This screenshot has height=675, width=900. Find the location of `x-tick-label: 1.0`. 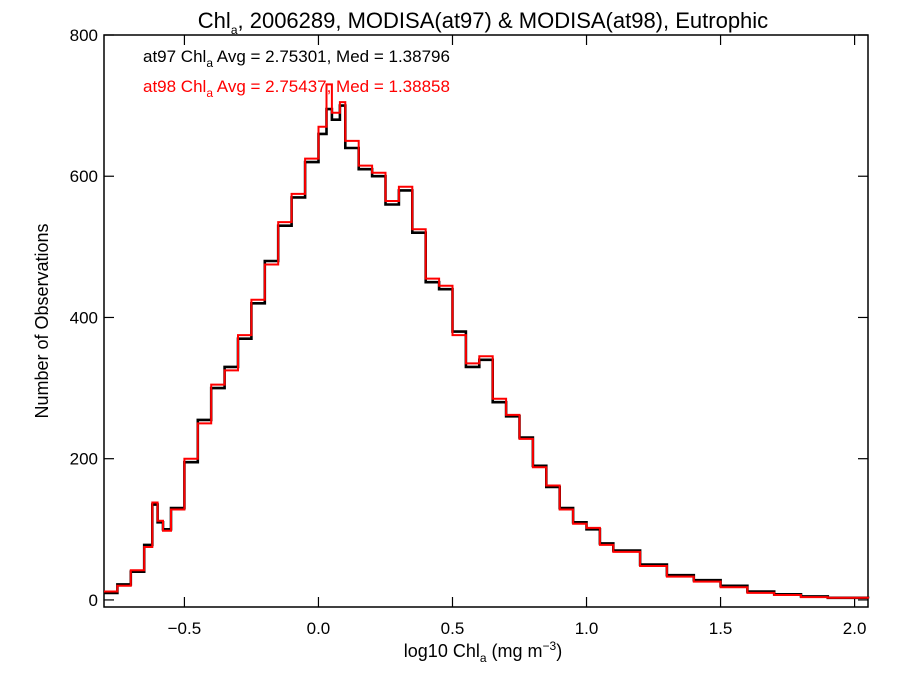

x-tick-label: 1.0 is located at coordinates (587, 628).